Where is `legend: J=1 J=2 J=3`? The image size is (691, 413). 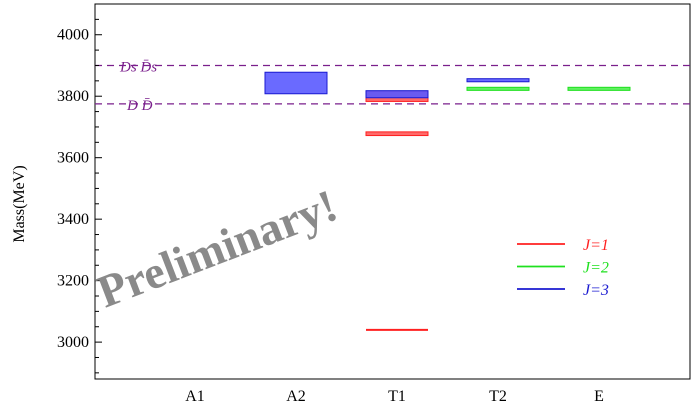 legend: J=1 J=2 J=3 is located at coordinates (563, 268).